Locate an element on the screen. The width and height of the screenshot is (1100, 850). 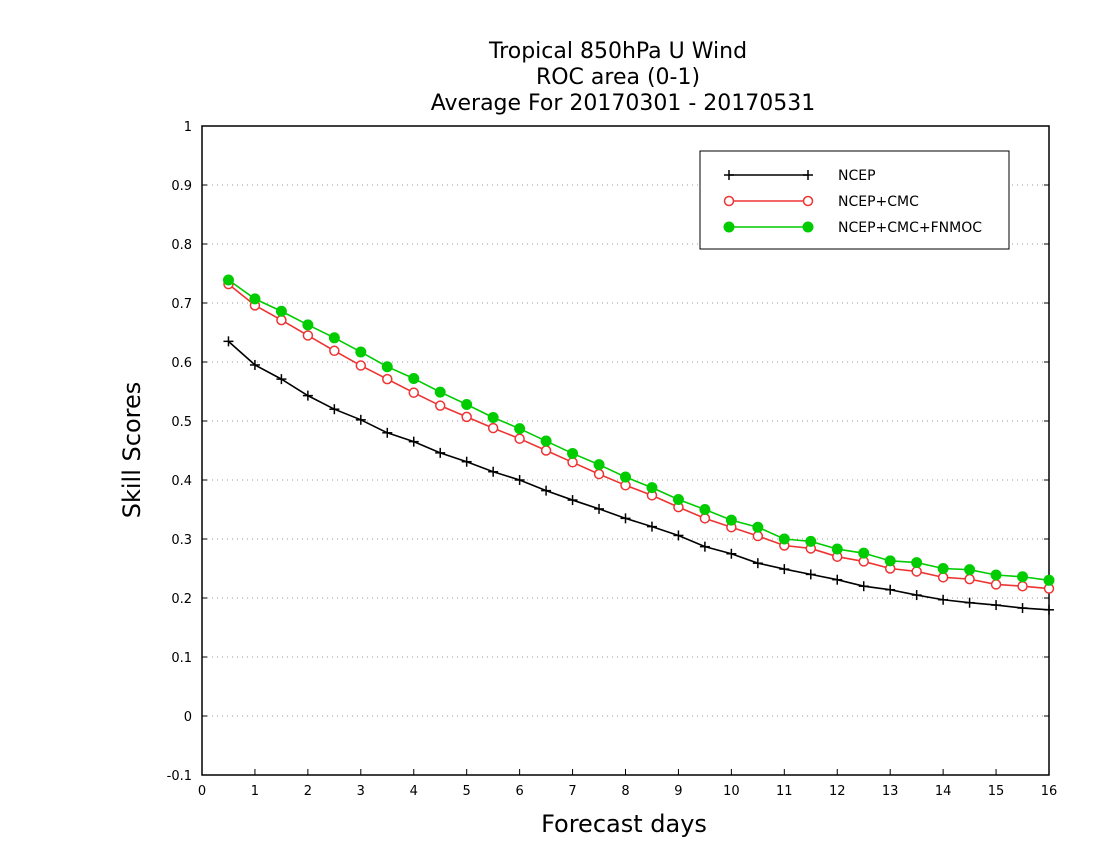
legend: NCEP NCEP+CMC NCEP+CMC+FNMOC is located at coordinates (854, 200).